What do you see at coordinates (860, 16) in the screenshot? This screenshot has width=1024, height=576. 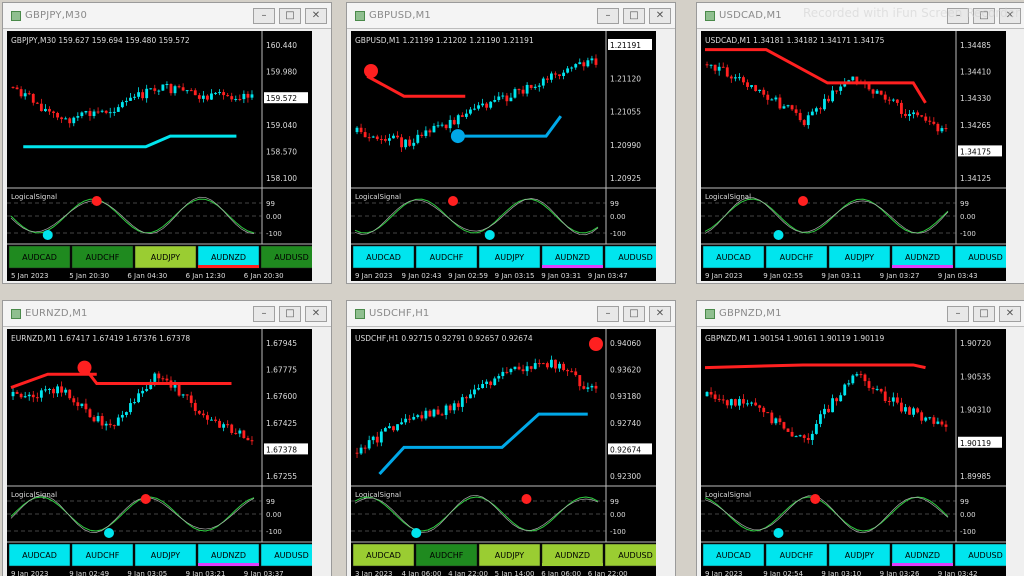 I see `window-titlebar: USDCAD,M1 – □ ✕` at bounding box center [860, 16].